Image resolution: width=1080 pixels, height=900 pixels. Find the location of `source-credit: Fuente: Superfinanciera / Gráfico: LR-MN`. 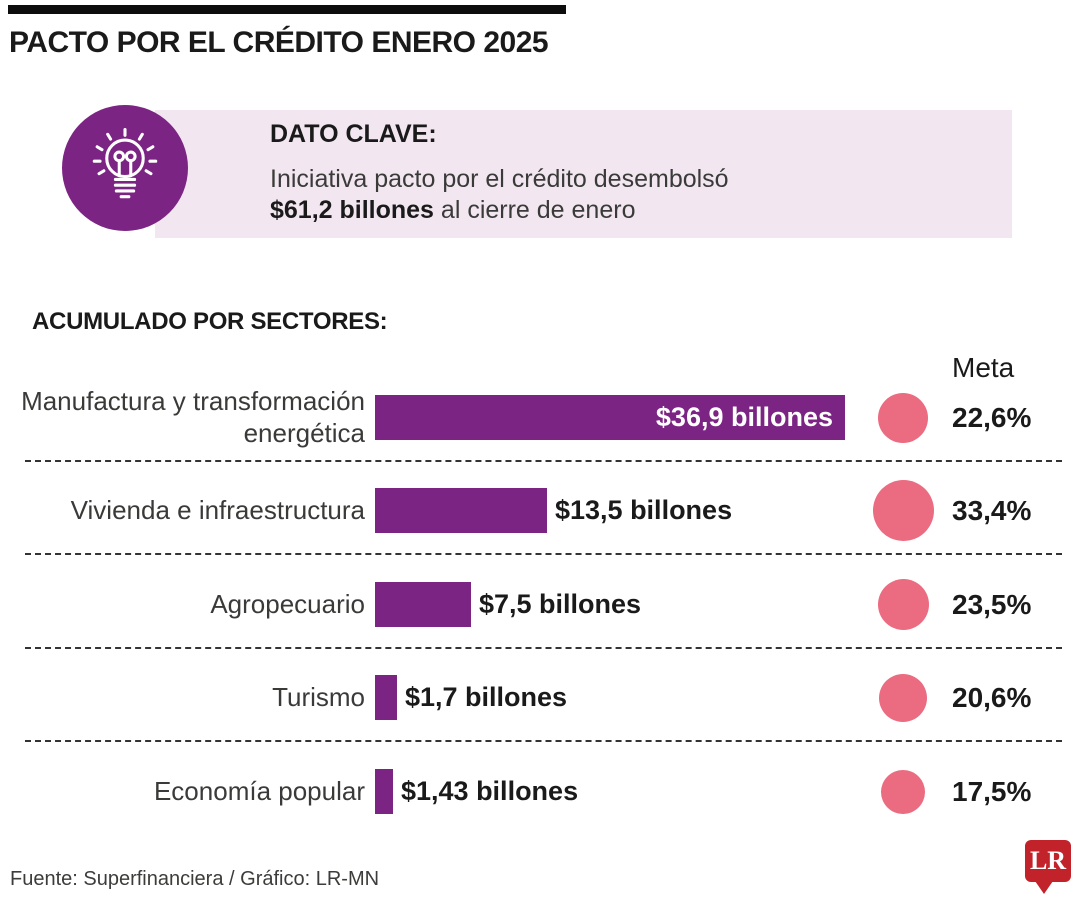

source-credit: Fuente: Superfinanciera / Gráfico: LR-MN is located at coordinates (195, 879).